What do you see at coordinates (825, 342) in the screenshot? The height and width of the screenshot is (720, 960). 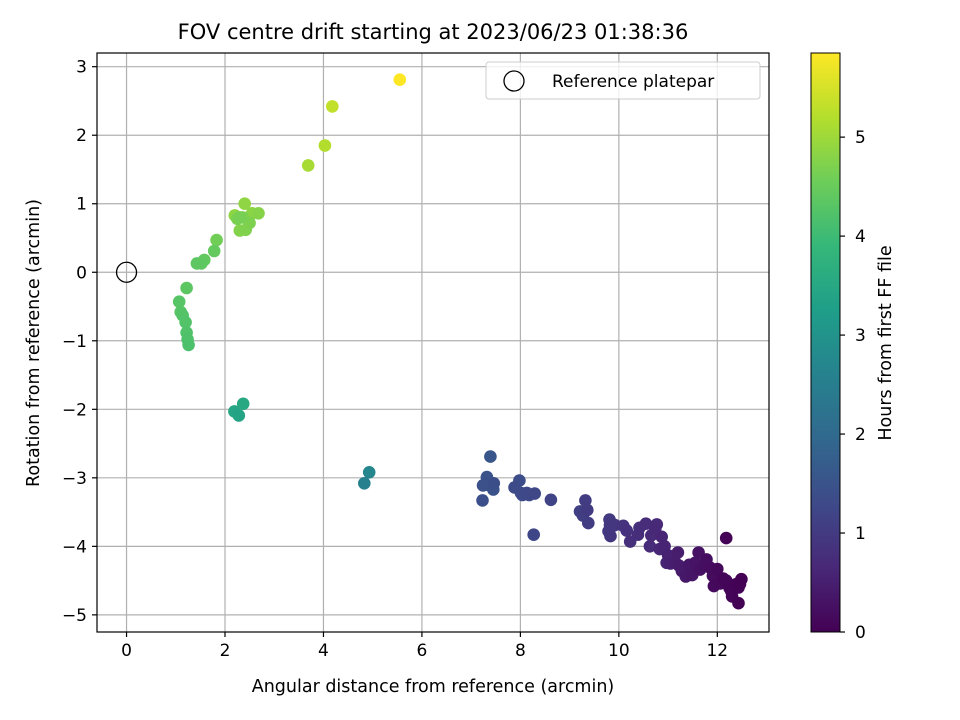 I see `colorbar-gradient` at bounding box center [825, 342].